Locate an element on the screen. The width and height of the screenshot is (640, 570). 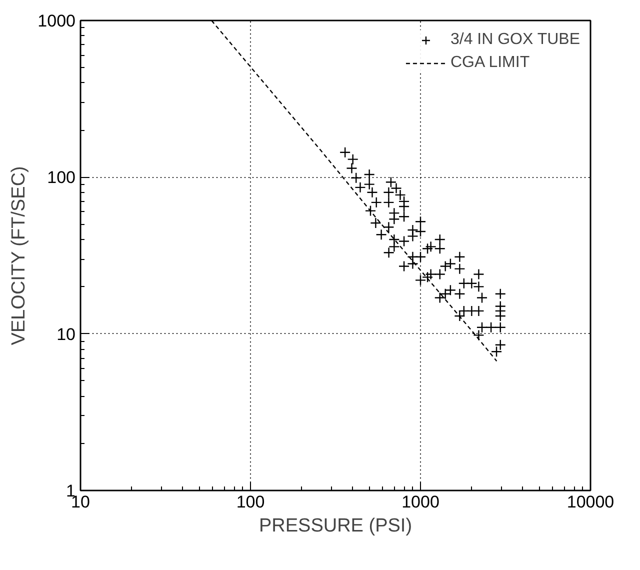
x-tick-label: 1000 is located at coordinates (421, 502).